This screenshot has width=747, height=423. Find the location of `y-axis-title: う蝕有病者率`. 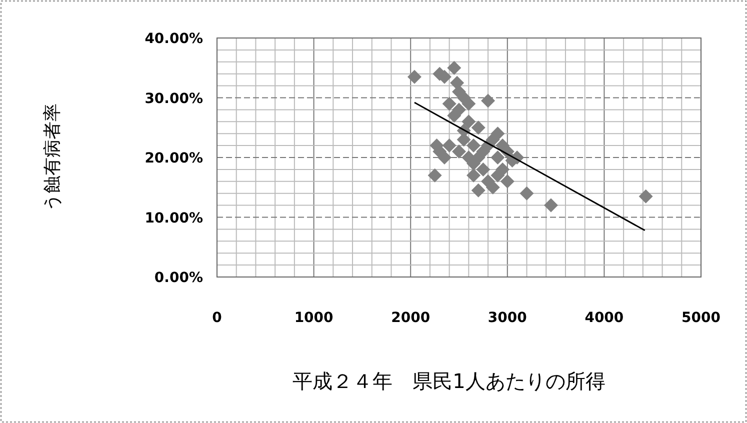

y-axis-title: う蝕有病者率 is located at coordinates (52, 158).